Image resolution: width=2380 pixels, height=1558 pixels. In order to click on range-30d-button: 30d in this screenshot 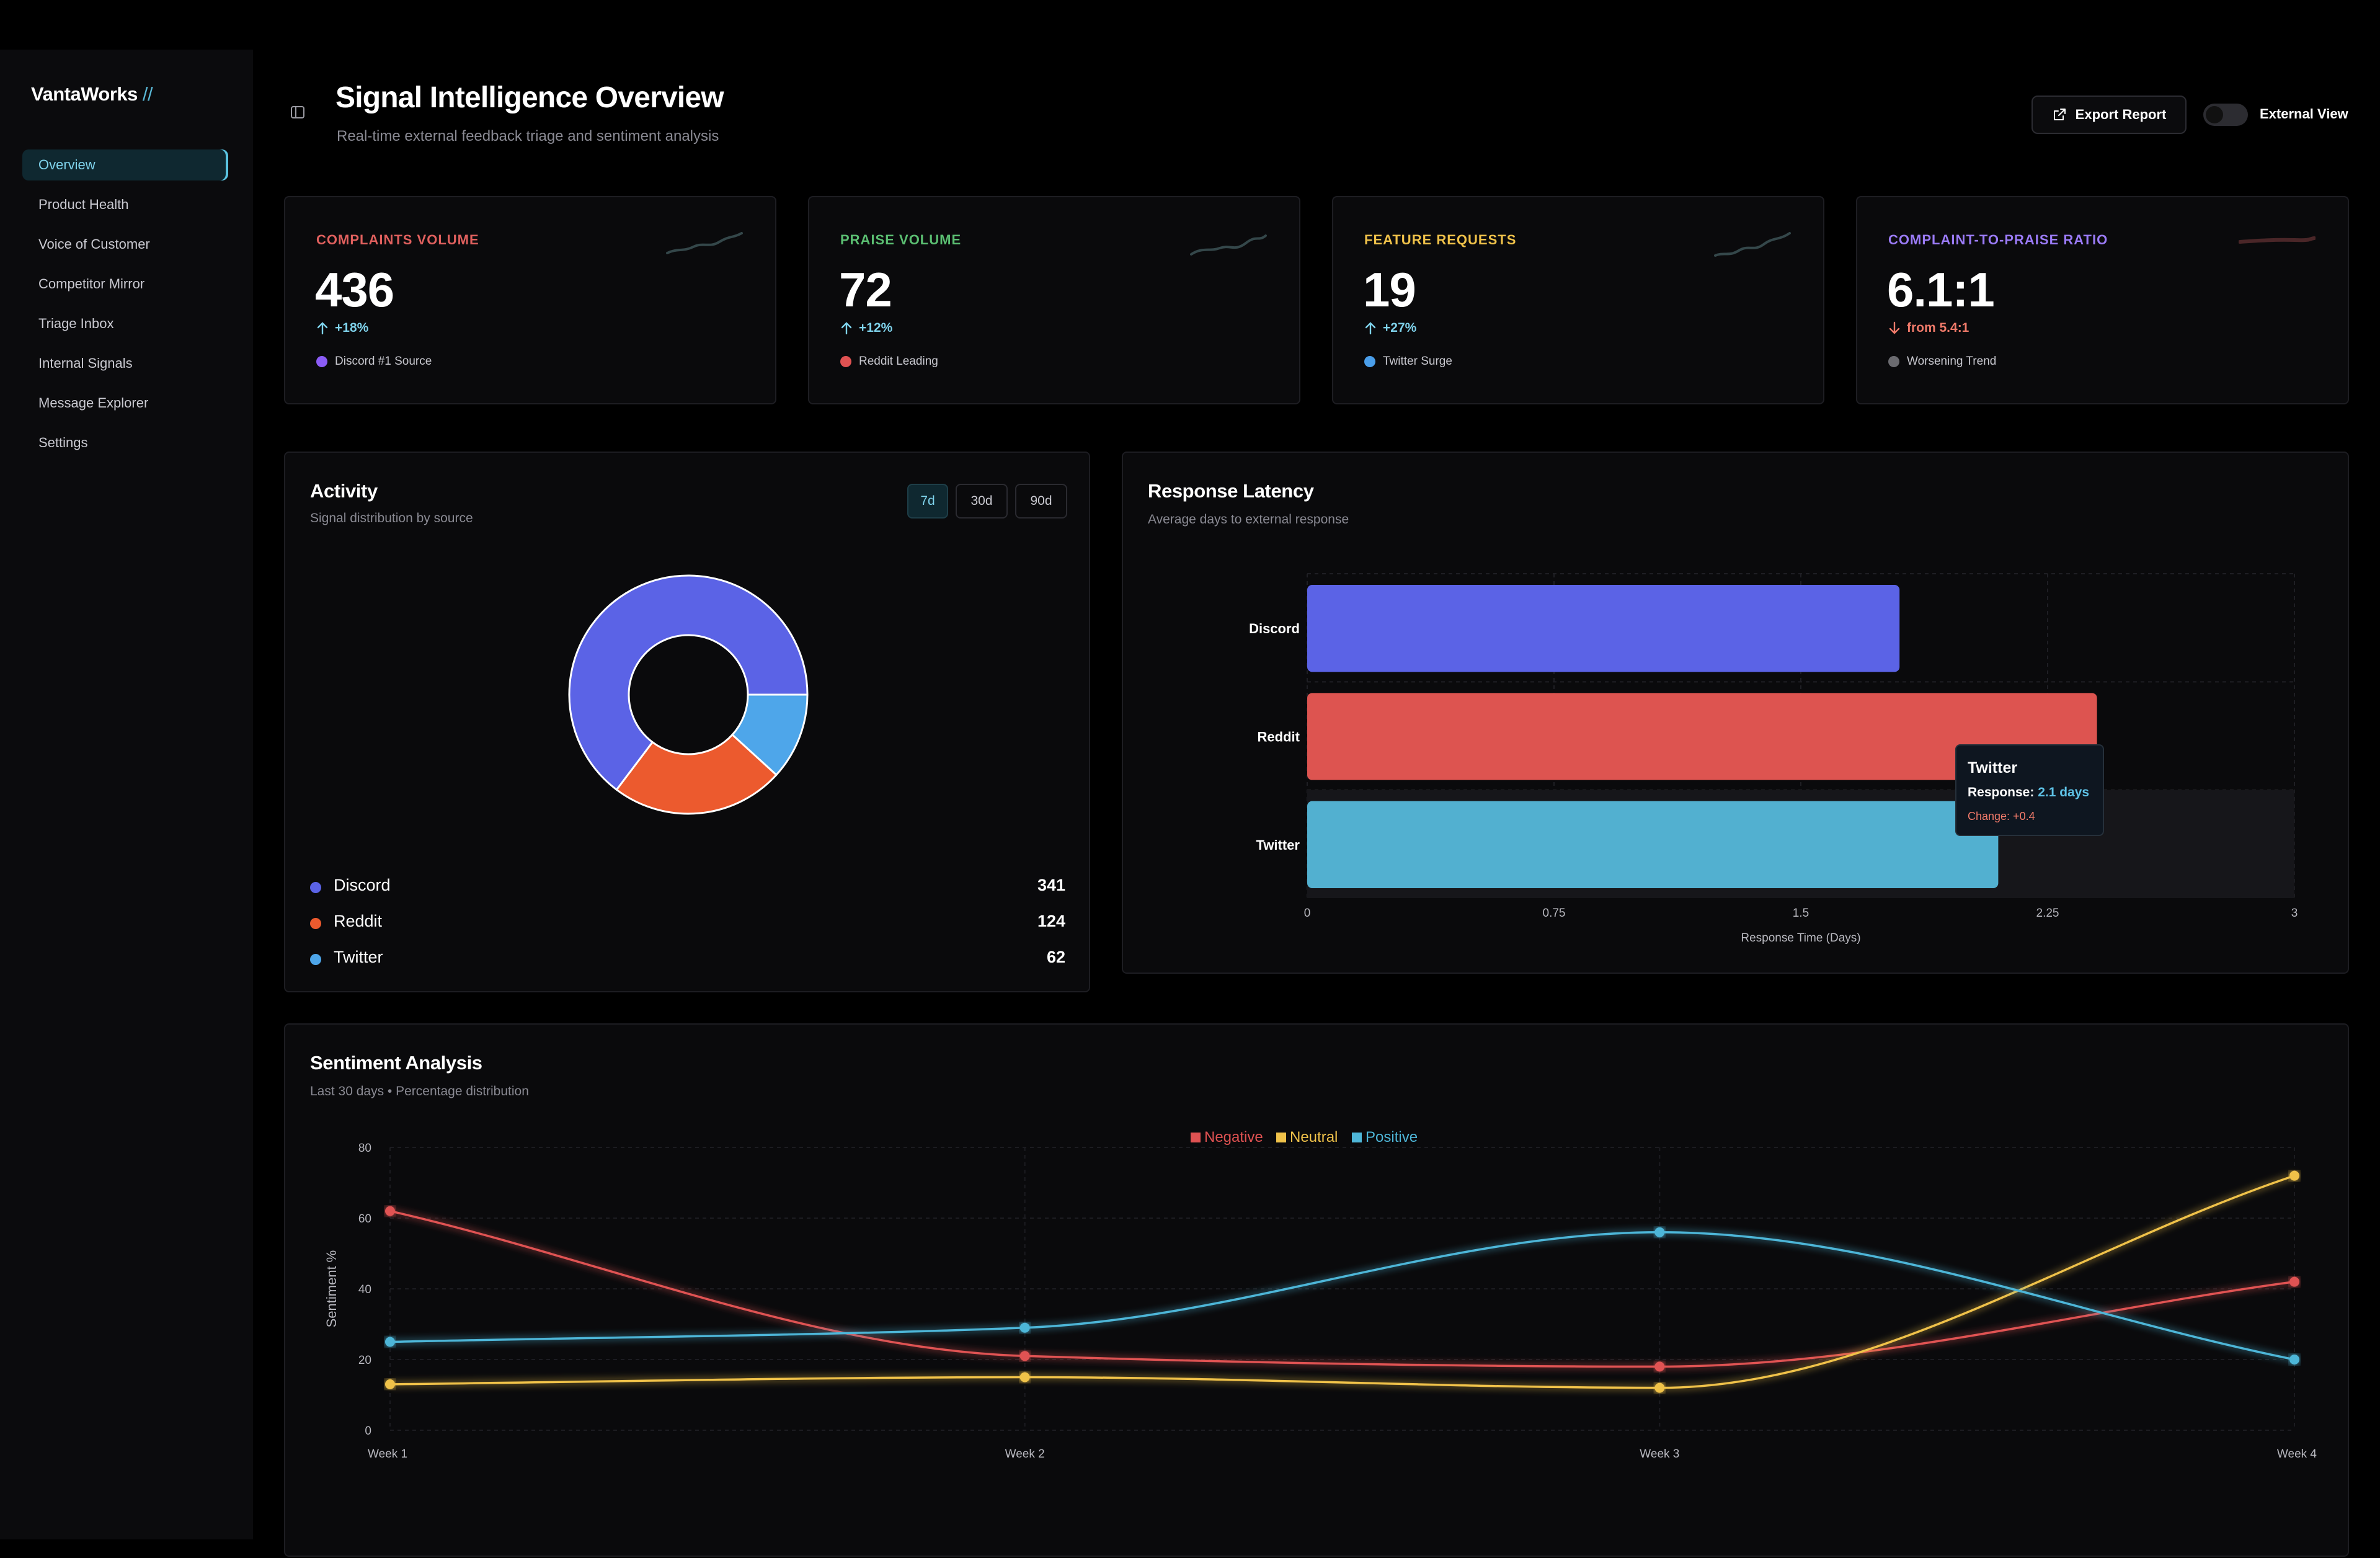, I will do `click(982, 501)`.